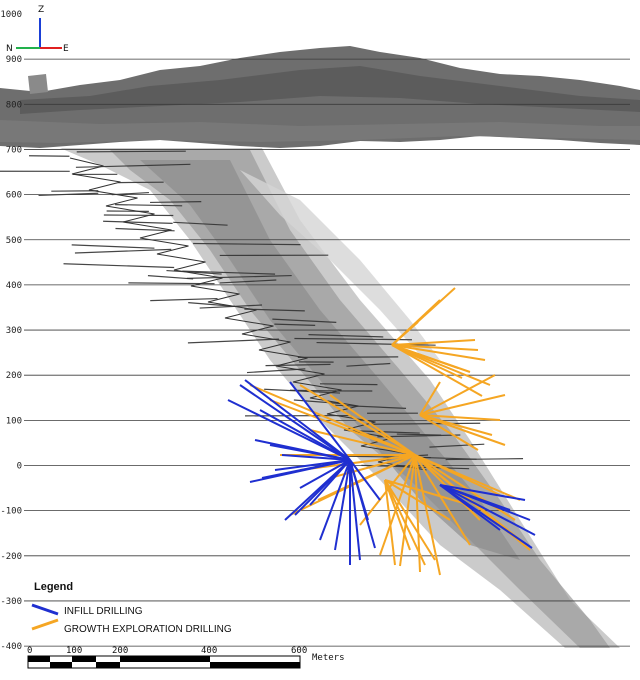 The width and height of the screenshot is (640, 680). What do you see at coordinates (14, 421) in the screenshot?
I see `elevation-tick-100: 100` at bounding box center [14, 421].